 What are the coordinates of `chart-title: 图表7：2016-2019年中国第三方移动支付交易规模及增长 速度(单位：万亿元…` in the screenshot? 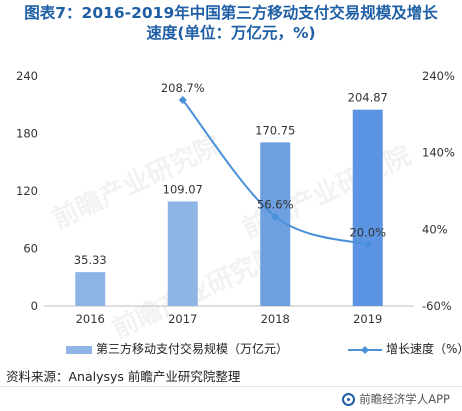 It's located at (231, 23).